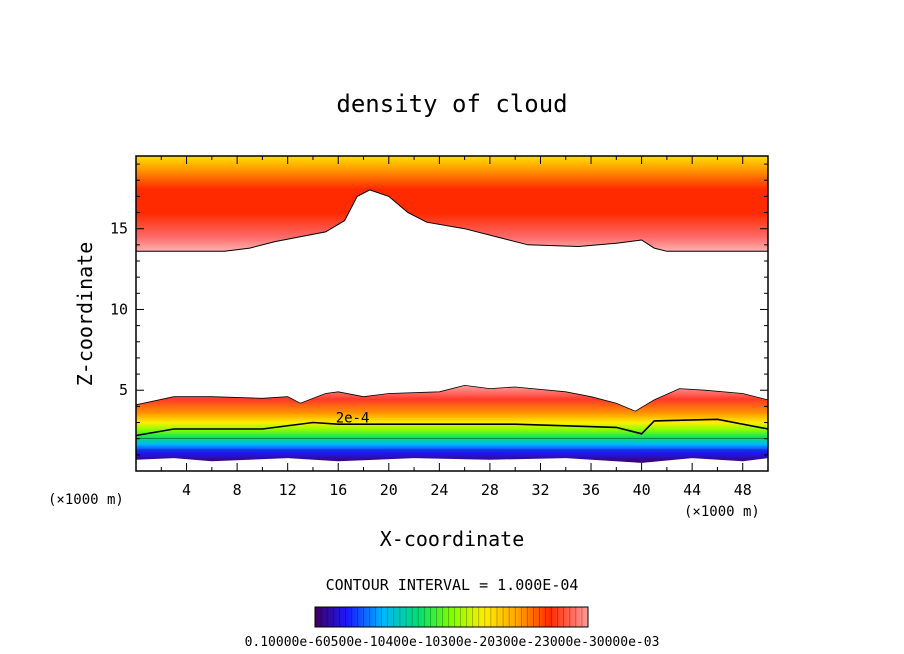 Image resolution: width=904 pixels, height=654 pixels. I want to click on x-tick-label: 20, so click(389, 490).